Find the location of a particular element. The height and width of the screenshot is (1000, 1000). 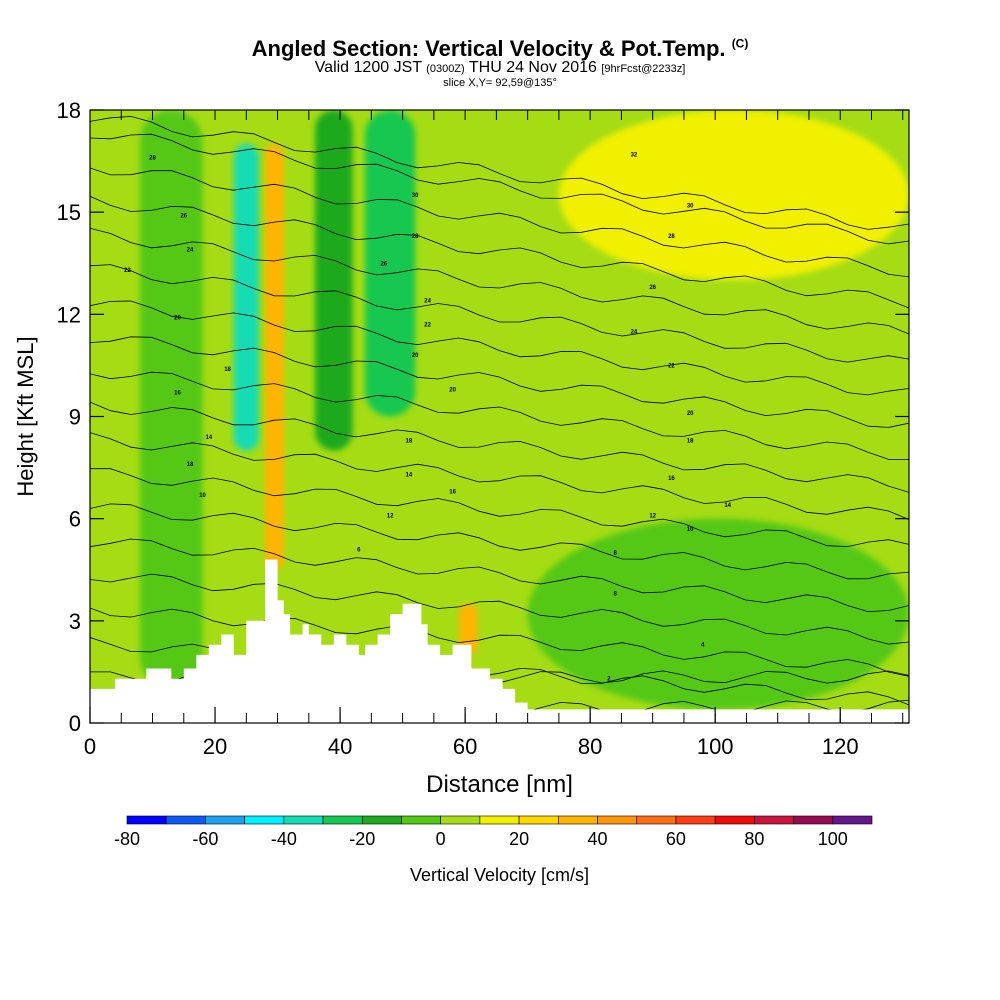

valid-utc: (0300Z) is located at coordinates (445, 69).